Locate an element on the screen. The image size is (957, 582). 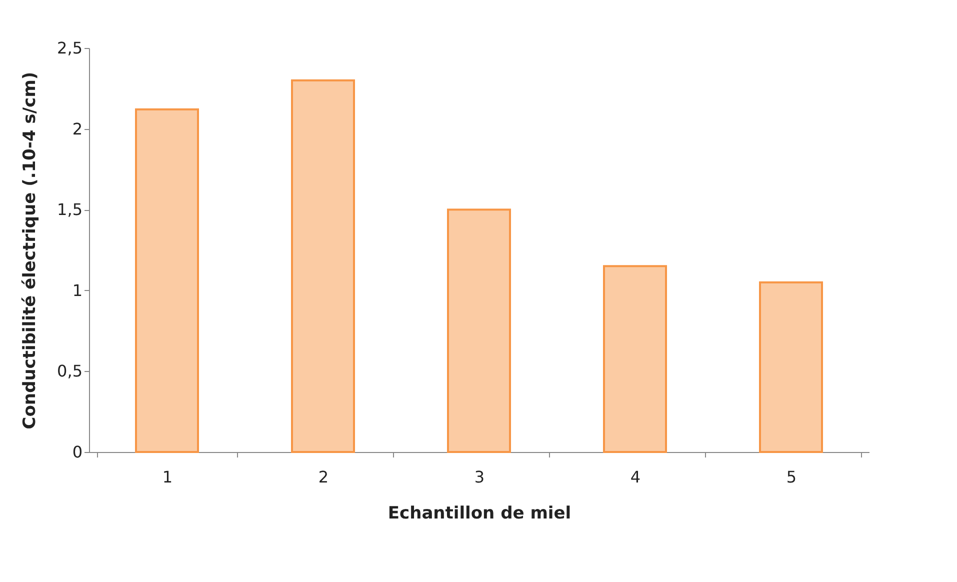
y-tick-label: 1 is located at coordinates (77, 290).